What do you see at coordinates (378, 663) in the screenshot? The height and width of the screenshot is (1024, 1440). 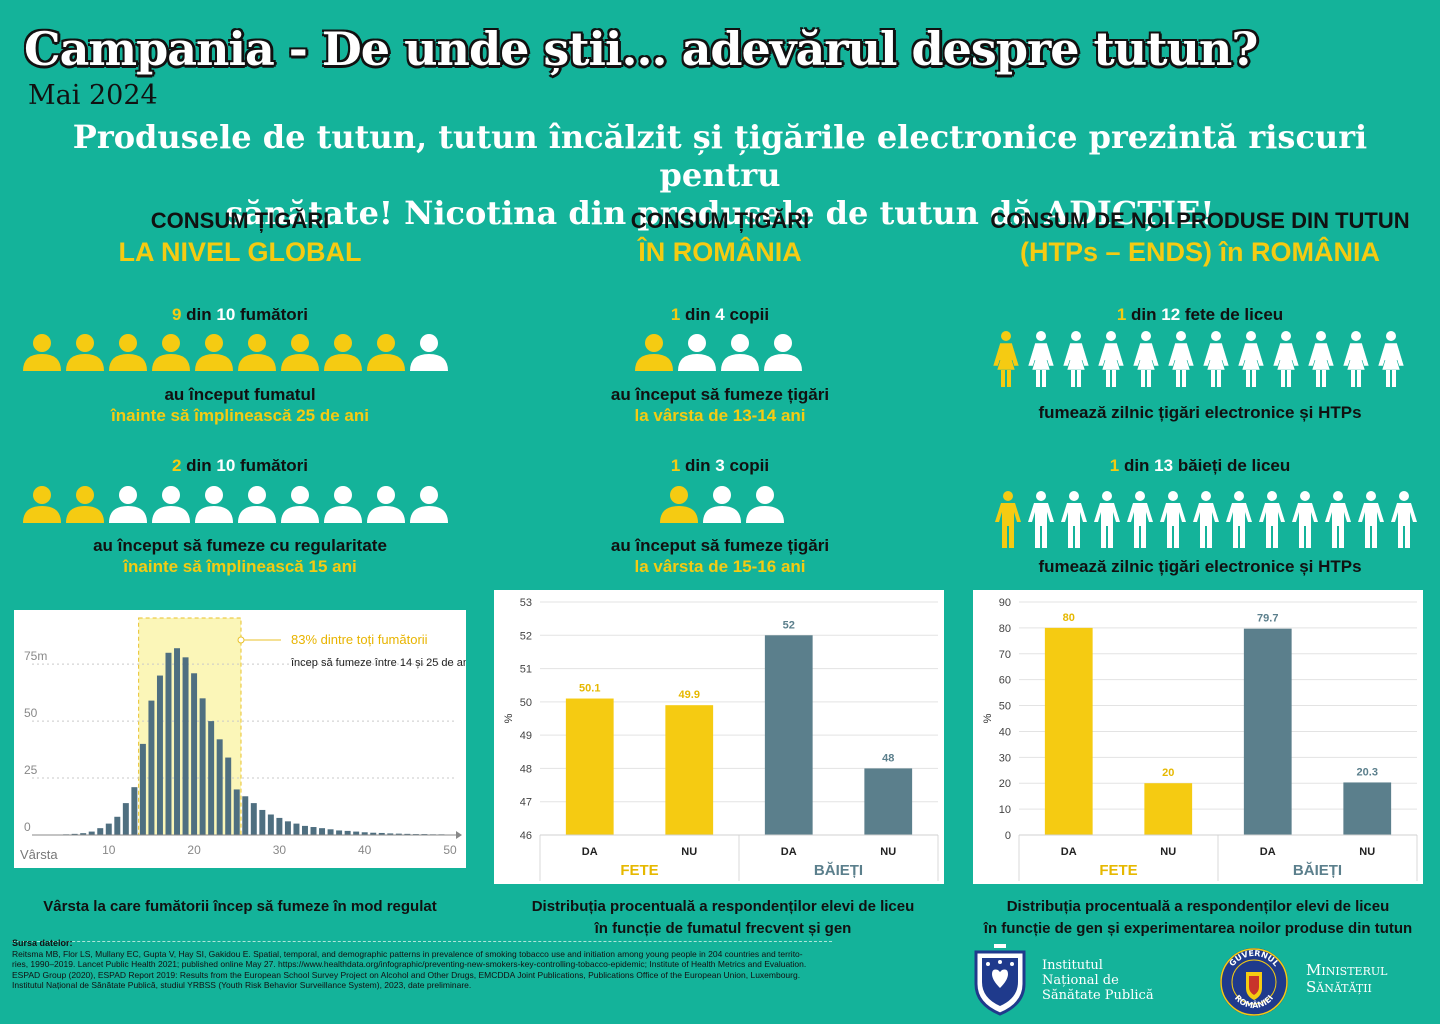 I see `annotation-text-2: încep să fumeze între 14 și 25 de ani` at bounding box center [378, 663].